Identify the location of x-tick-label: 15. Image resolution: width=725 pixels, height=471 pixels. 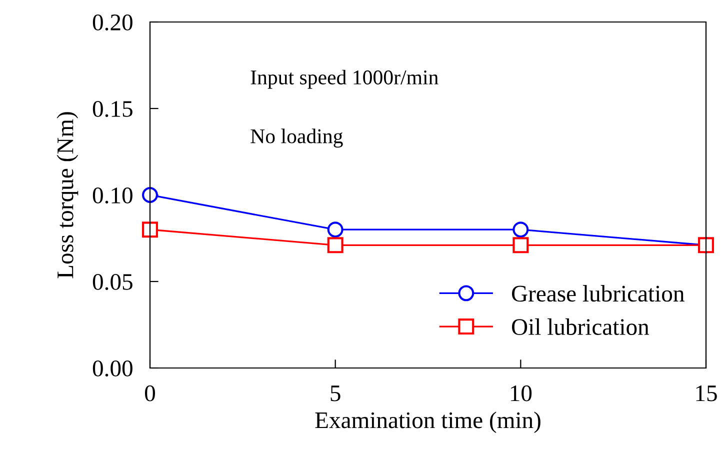
(706, 393).